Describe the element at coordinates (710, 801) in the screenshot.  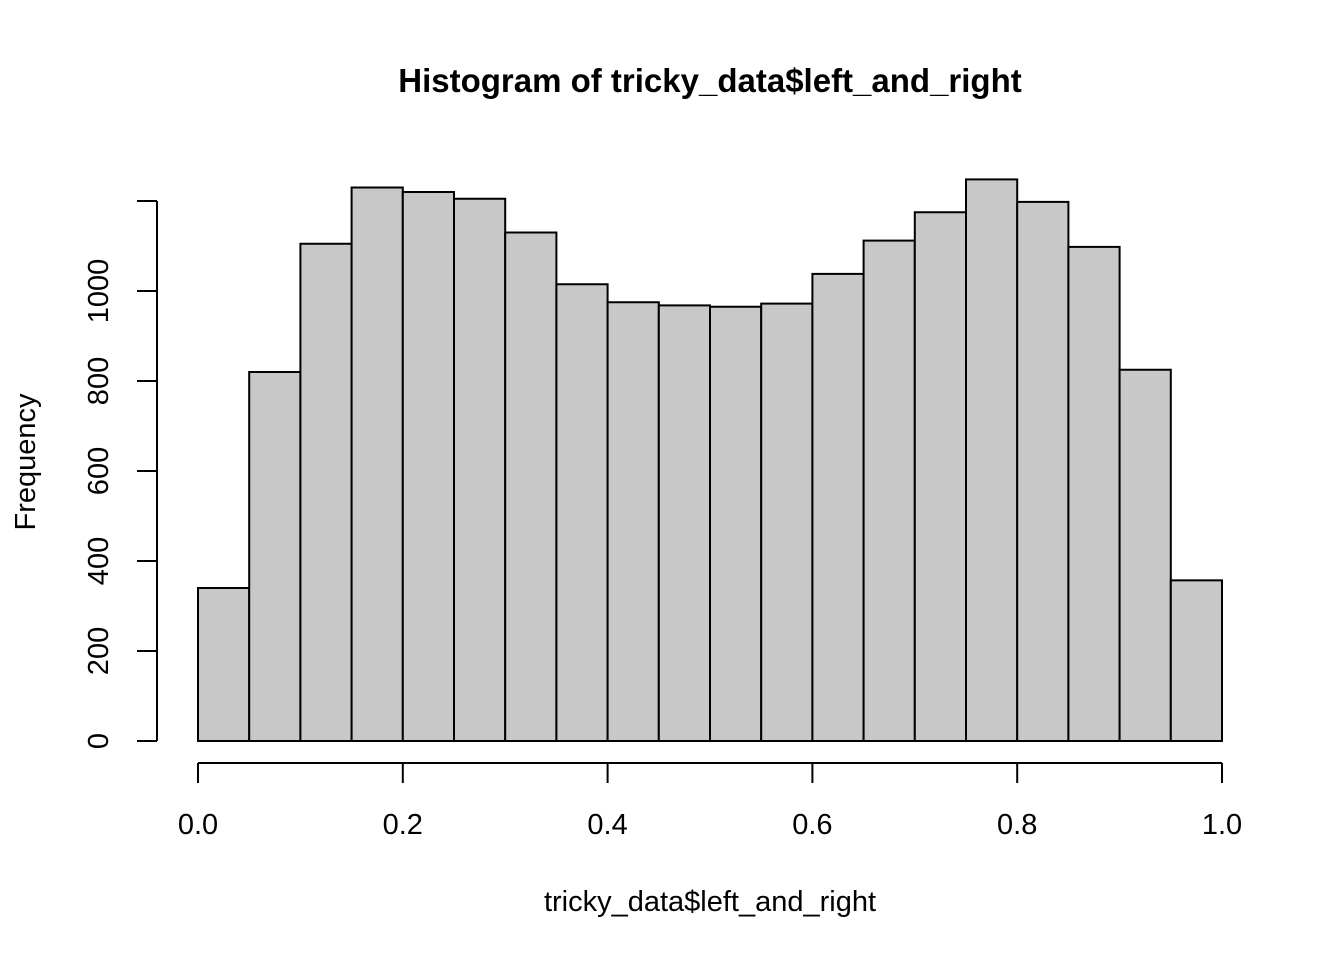
I see `x-axis: 0.0 0.2 0.4 0.6 0.8 1.0` at that location.